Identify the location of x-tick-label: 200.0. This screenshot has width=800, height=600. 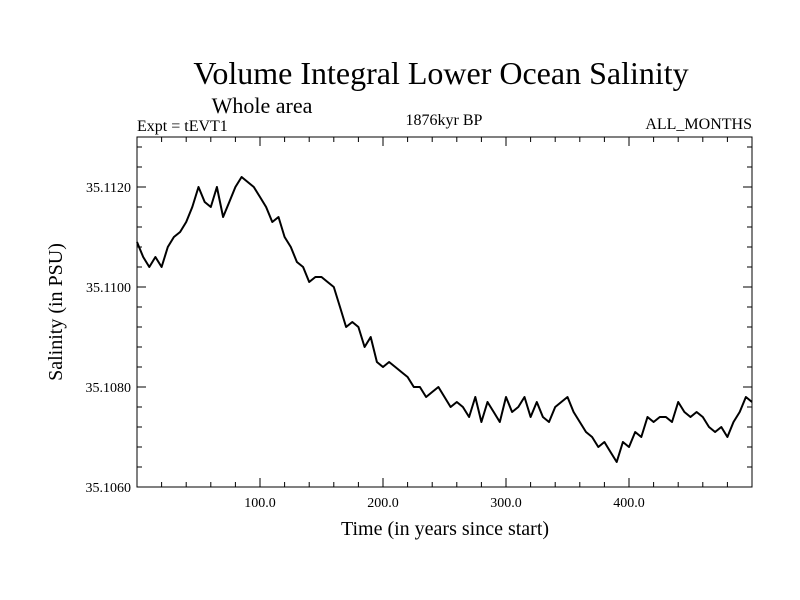
(383, 503).